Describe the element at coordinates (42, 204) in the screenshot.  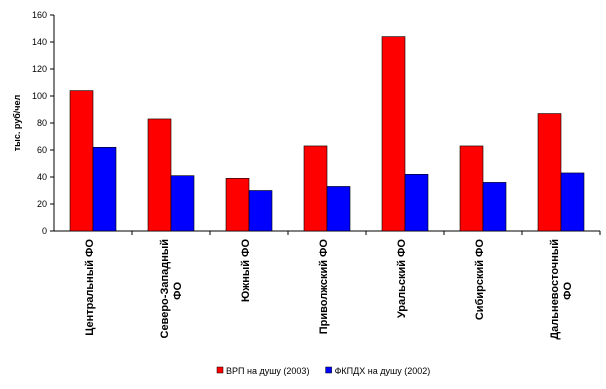
I see `y-tick-label: 20` at that location.